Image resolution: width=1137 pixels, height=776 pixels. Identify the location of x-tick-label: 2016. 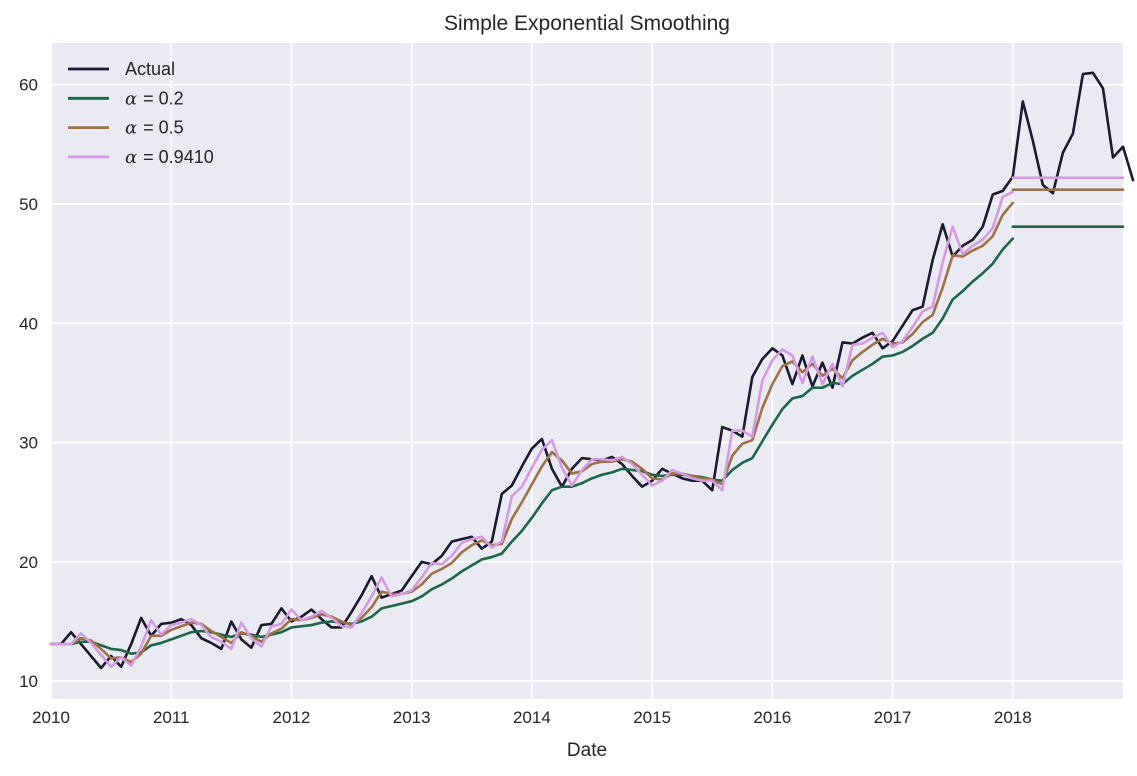
(772, 717).